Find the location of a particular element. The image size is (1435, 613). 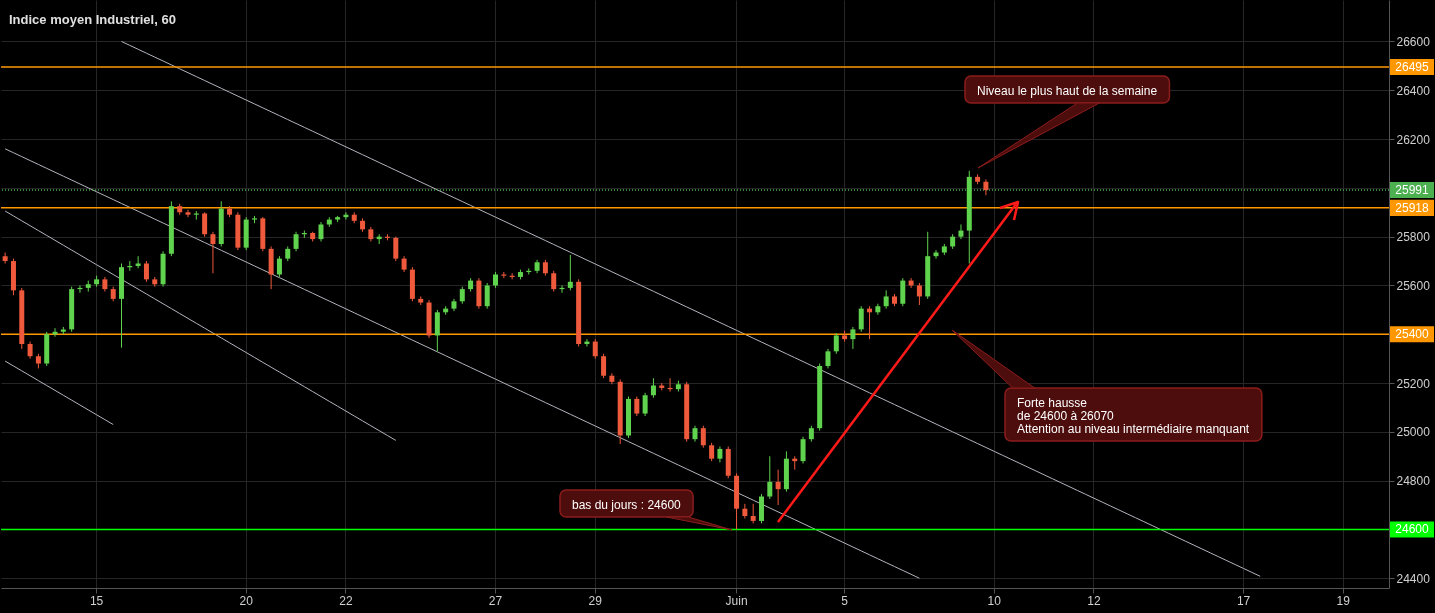

y-tick-label: 24800 is located at coordinates (1413, 481).